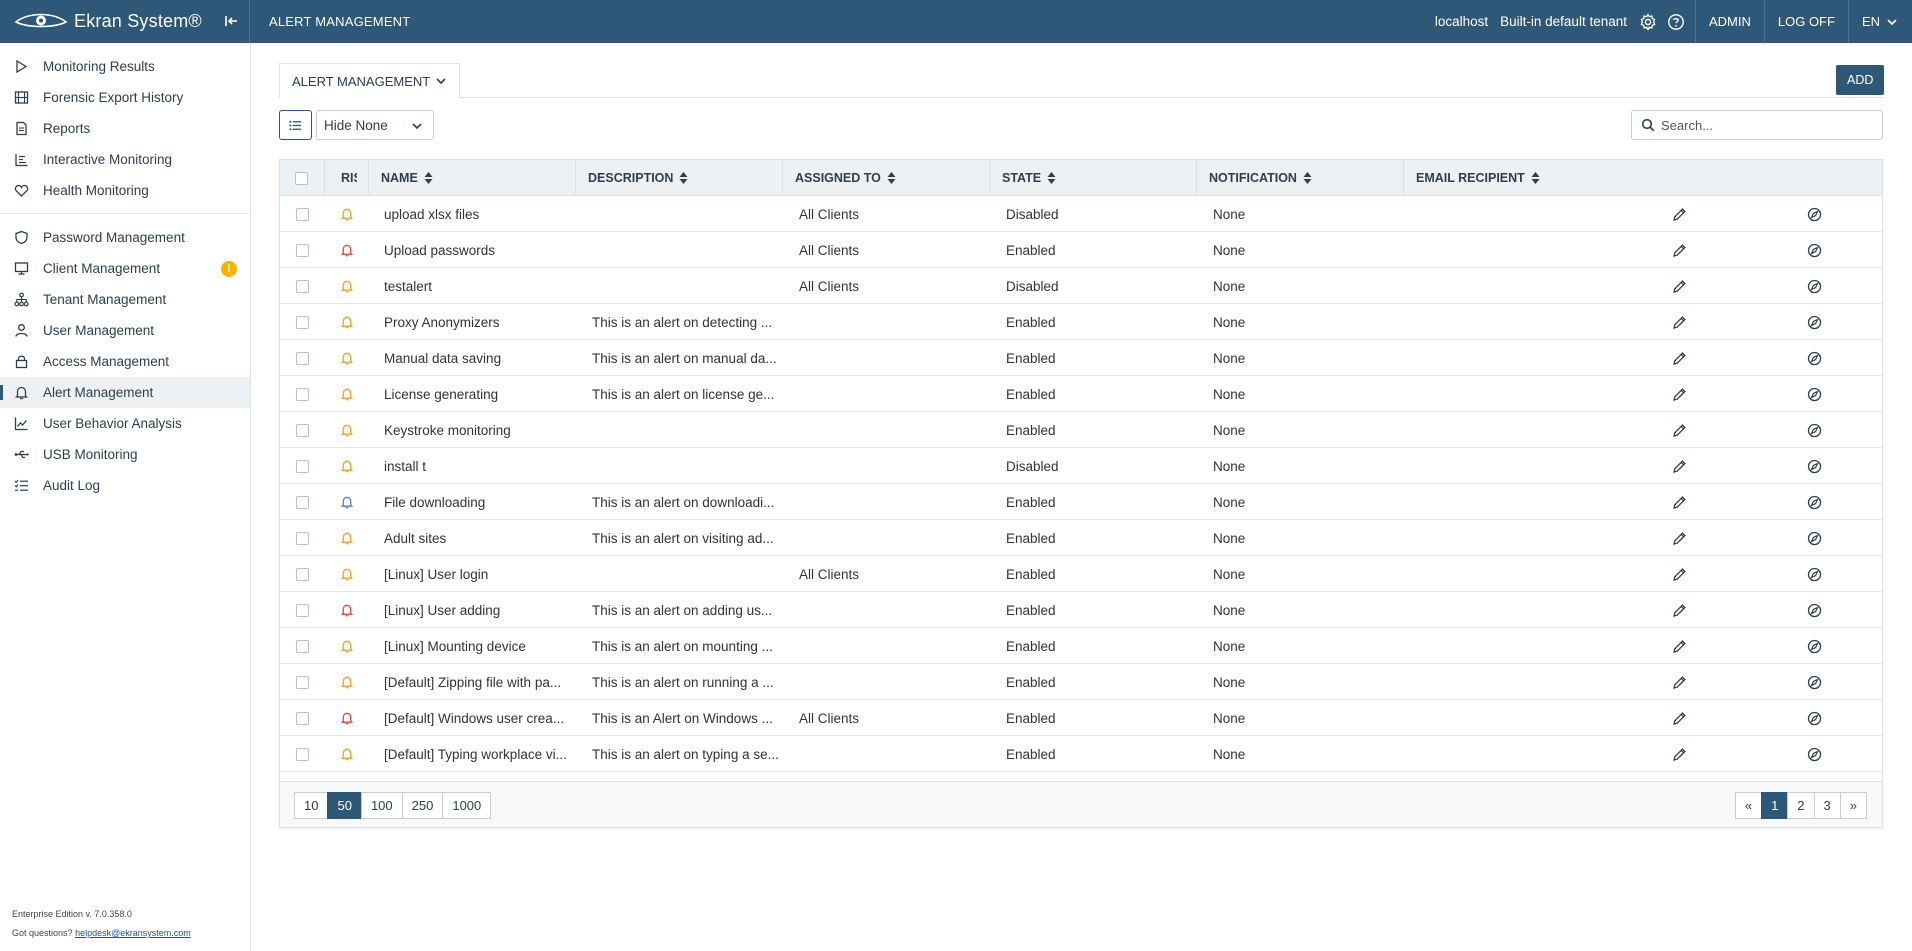  Describe the element at coordinates (381, 805) in the screenshot. I see `page-size-button: 100` at that location.